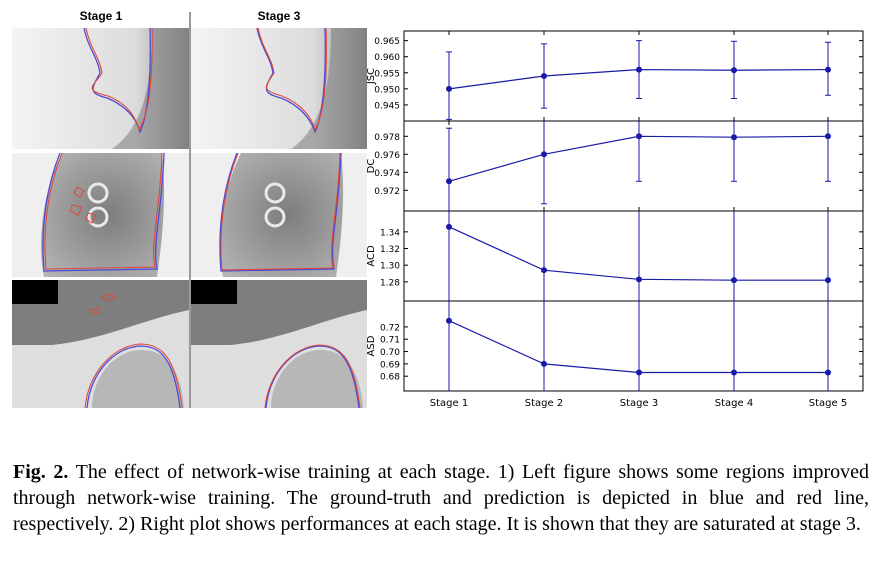 This screenshot has width=877, height=571. What do you see at coordinates (371, 256) in the screenshot?
I see `acd-axis-label: ACD` at bounding box center [371, 256].